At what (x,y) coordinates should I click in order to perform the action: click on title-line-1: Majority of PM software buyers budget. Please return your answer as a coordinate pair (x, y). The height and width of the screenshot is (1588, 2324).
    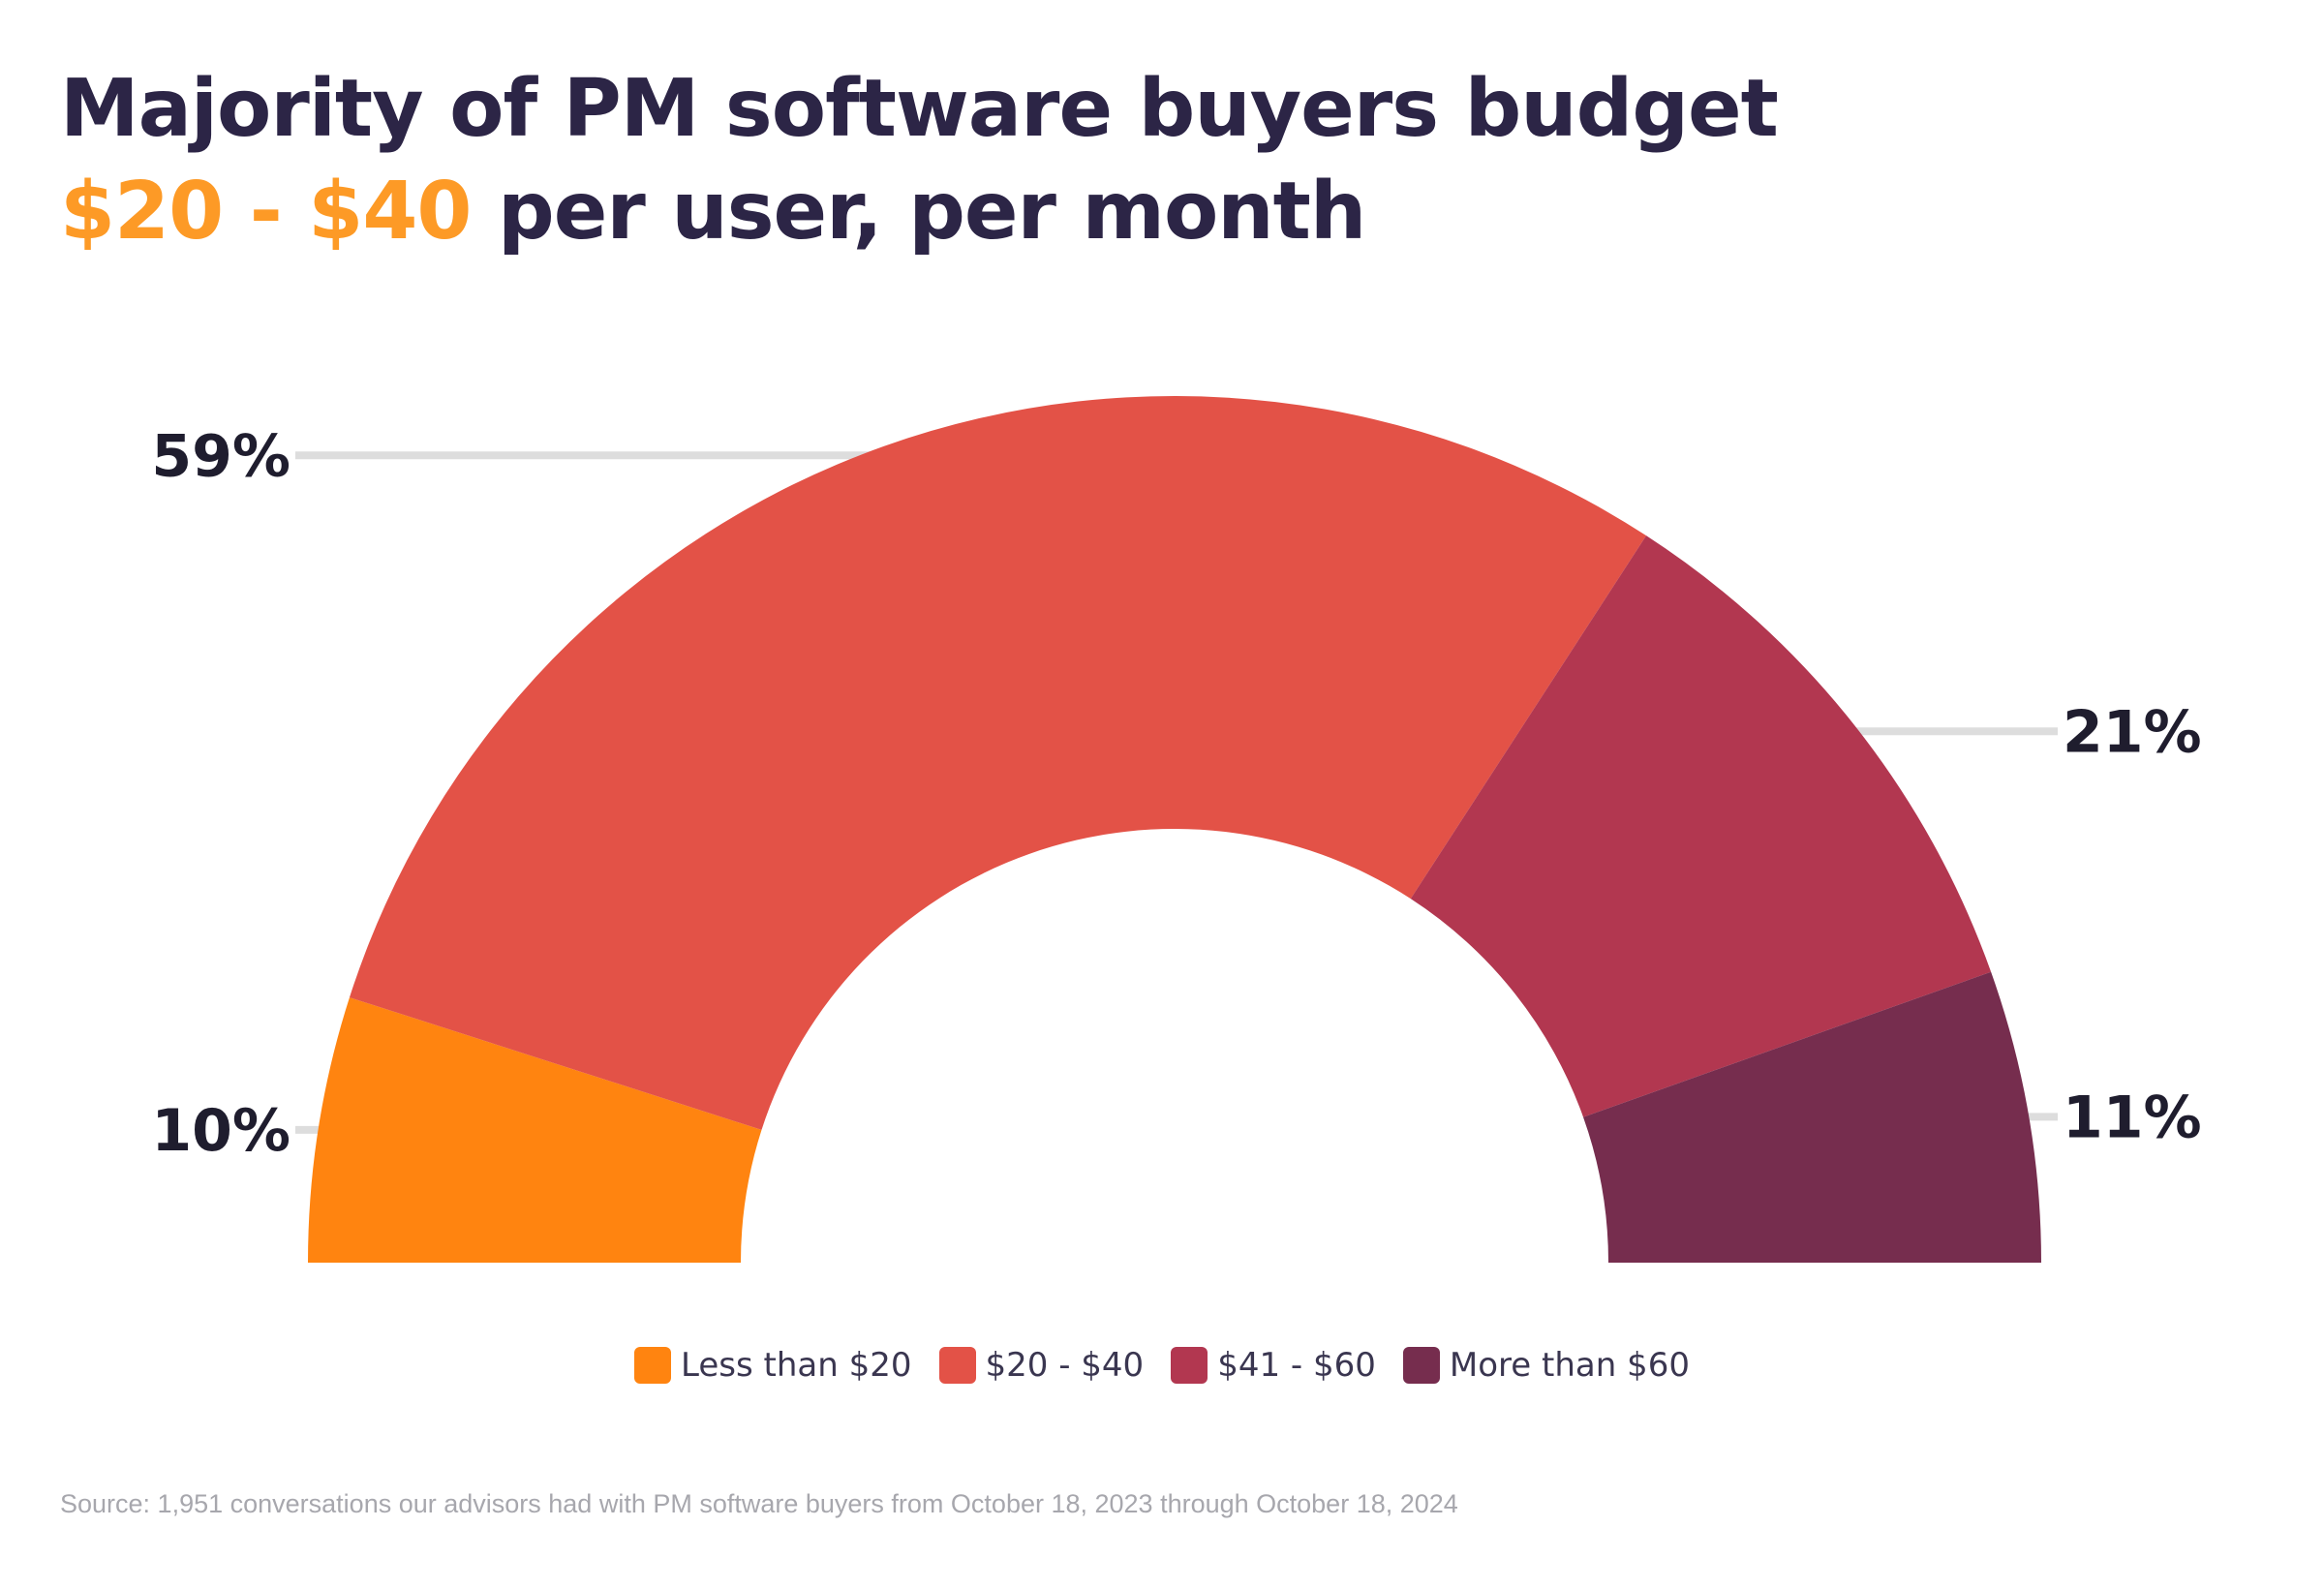
    Looking at the image, I should click on (919, 109).